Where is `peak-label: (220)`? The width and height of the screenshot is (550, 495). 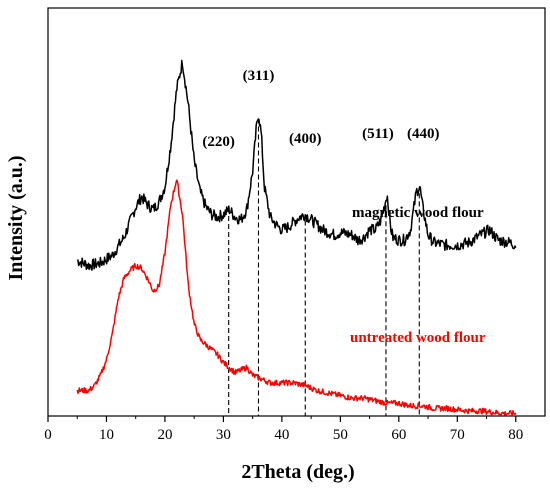 peak-label: (220) is located at coordinates (218, 142).